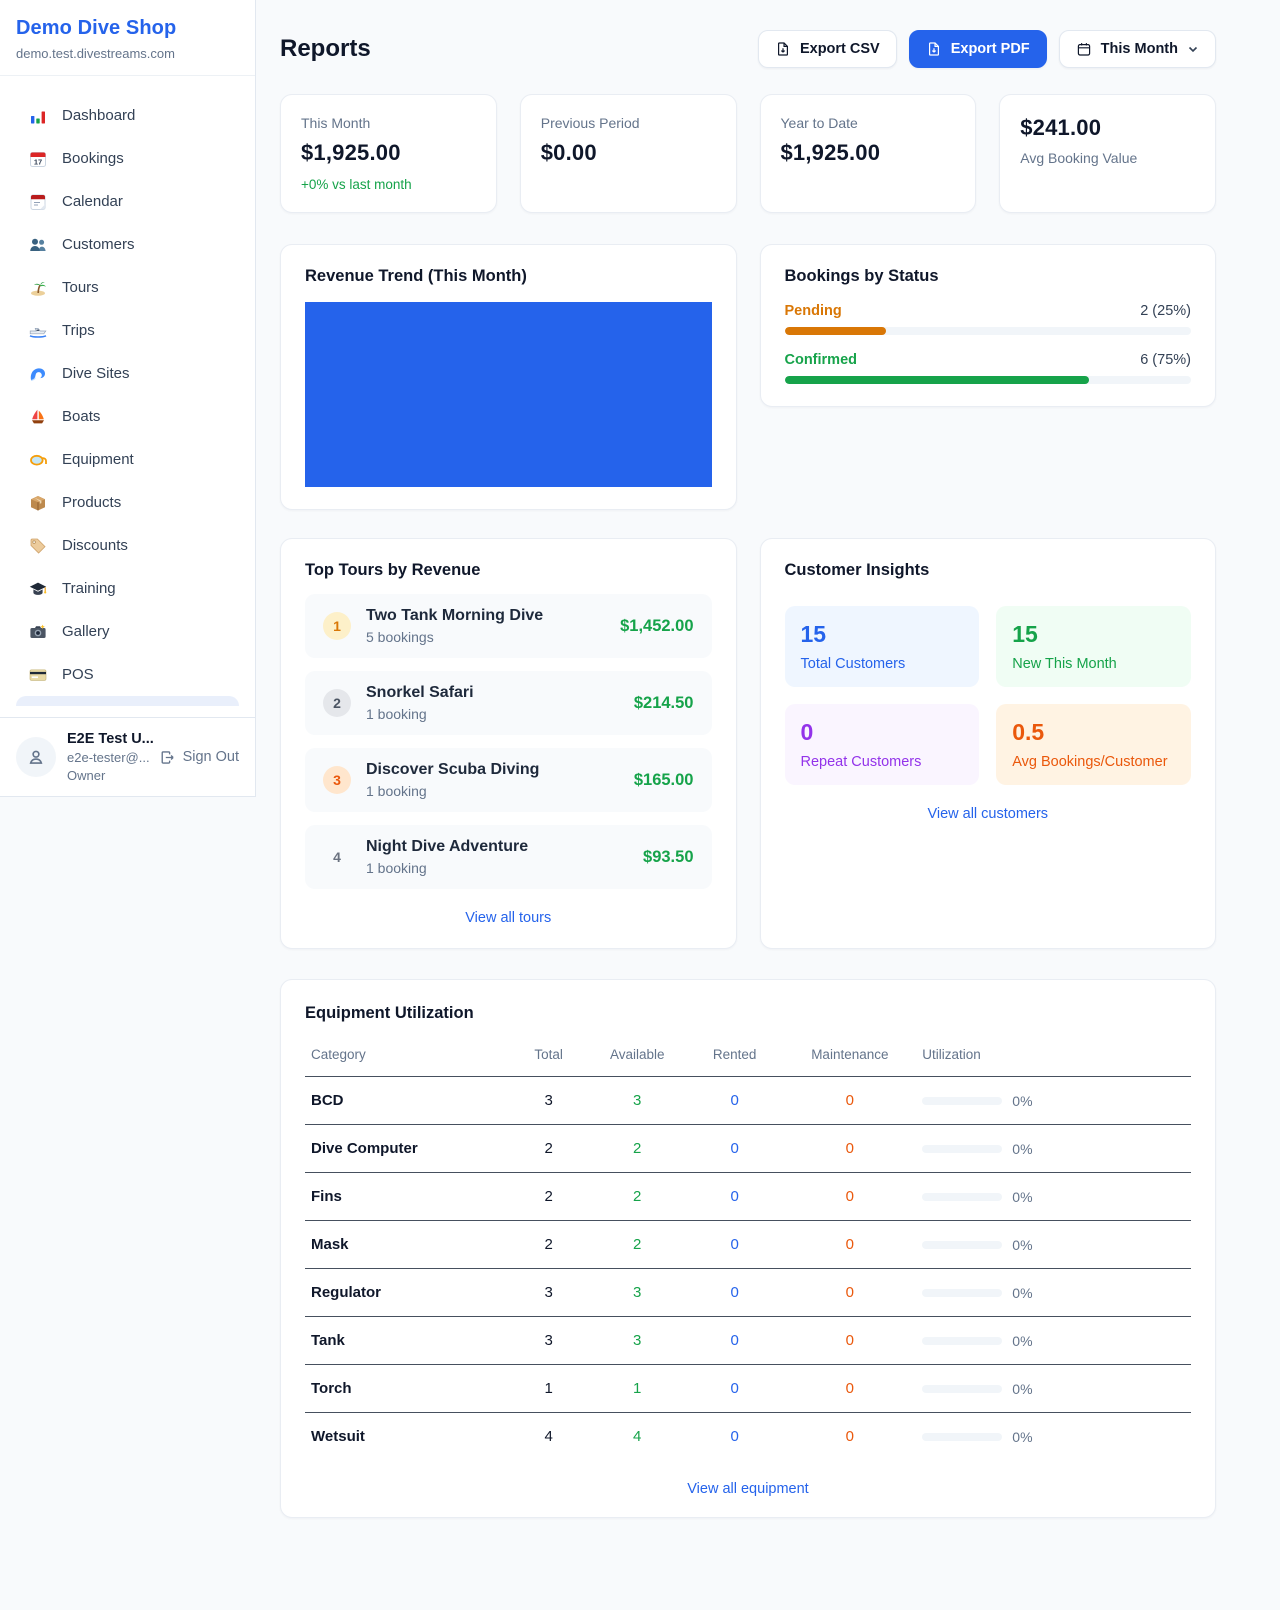 Image resolution: width=1280 pixels, height=1610 pixels. Describe the element at coordinates (1064, 664) in the screenshot. I see `tile-label: New This Month` at that location.